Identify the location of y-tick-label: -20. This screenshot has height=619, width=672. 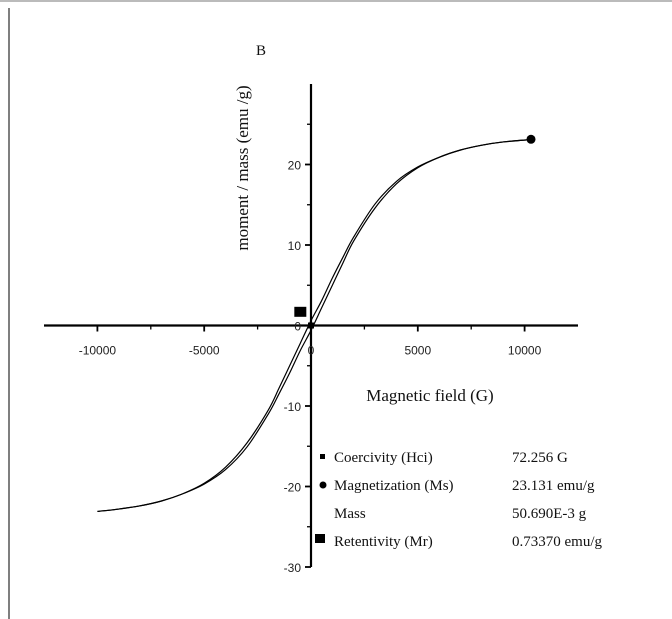
(293, 488).